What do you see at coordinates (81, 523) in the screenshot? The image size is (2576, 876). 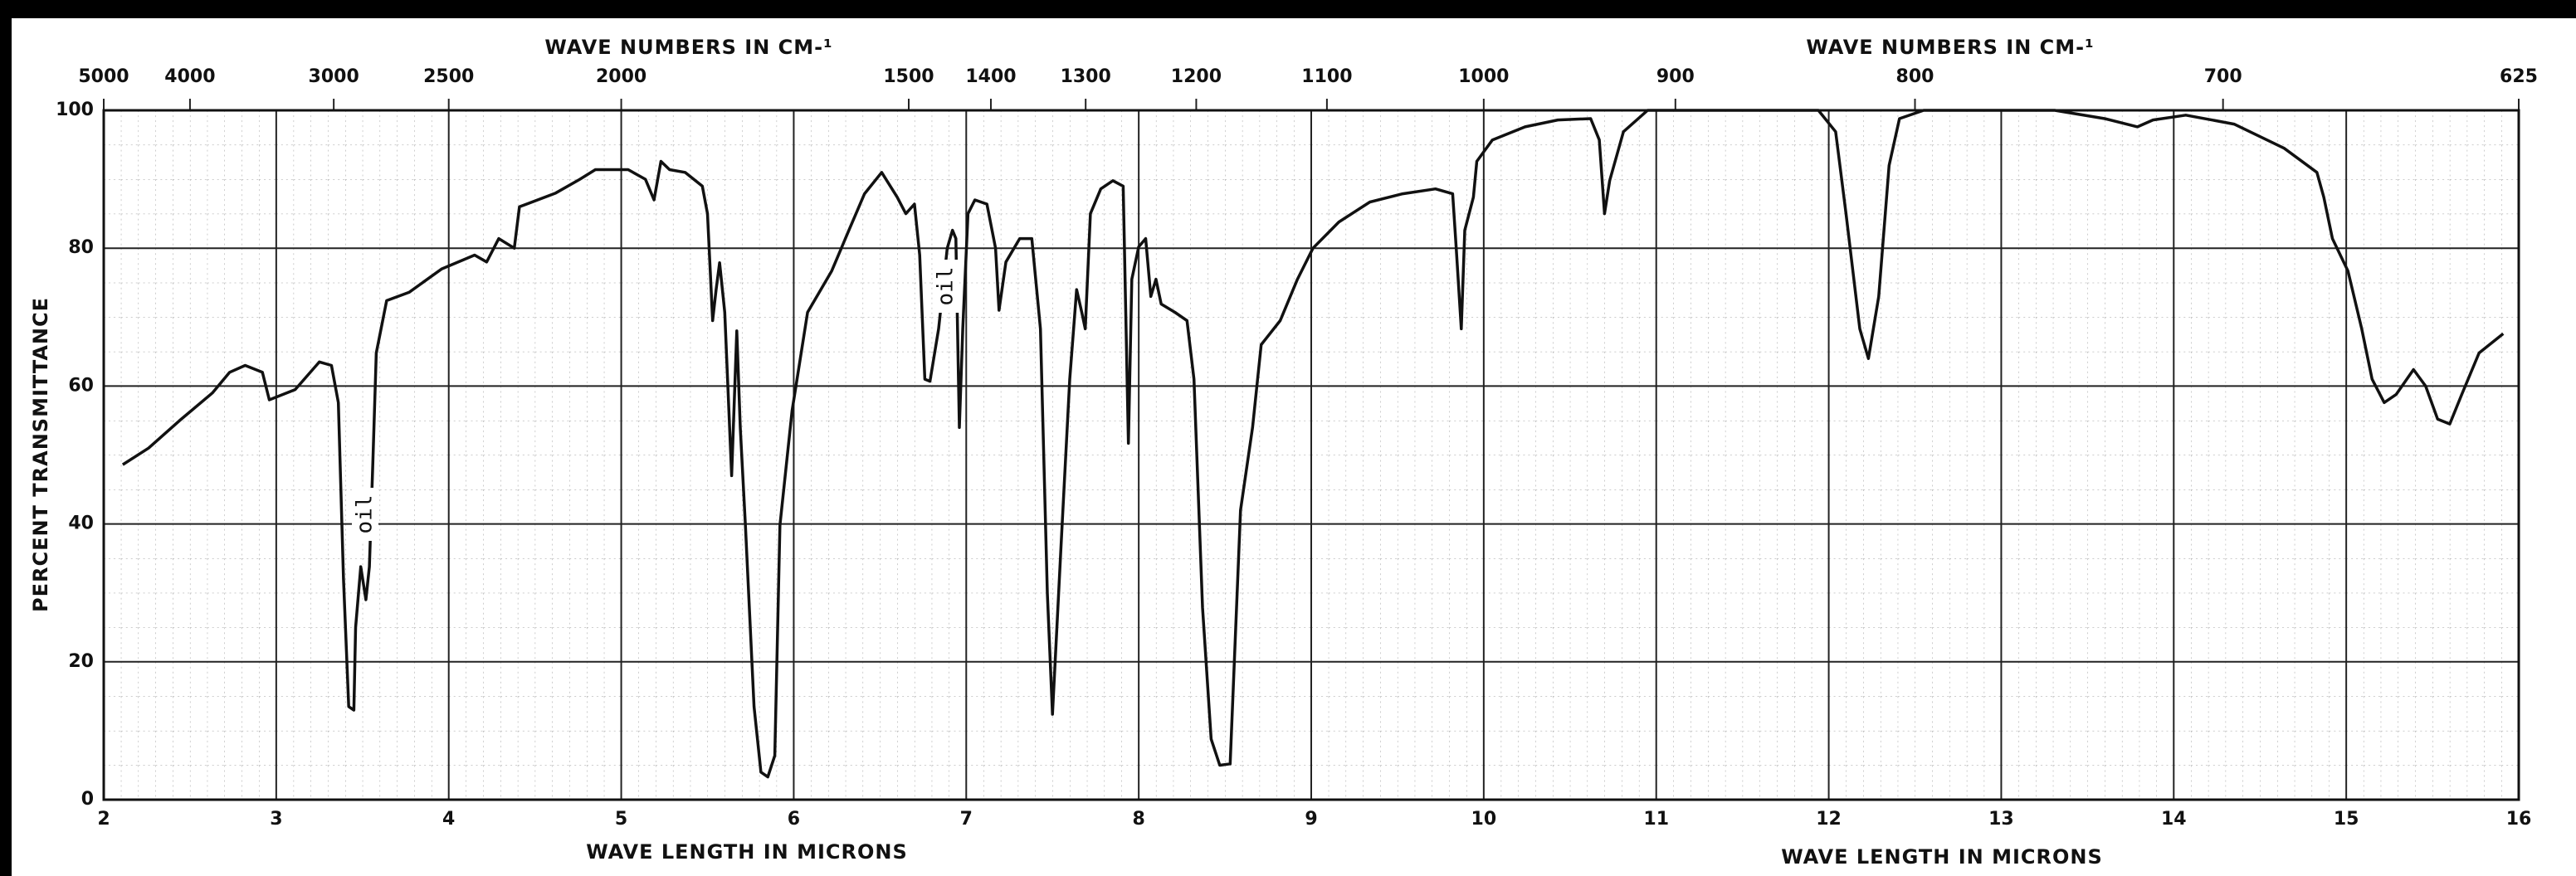 I see `y-tick-label: 40` at bounding box center [81, 523].